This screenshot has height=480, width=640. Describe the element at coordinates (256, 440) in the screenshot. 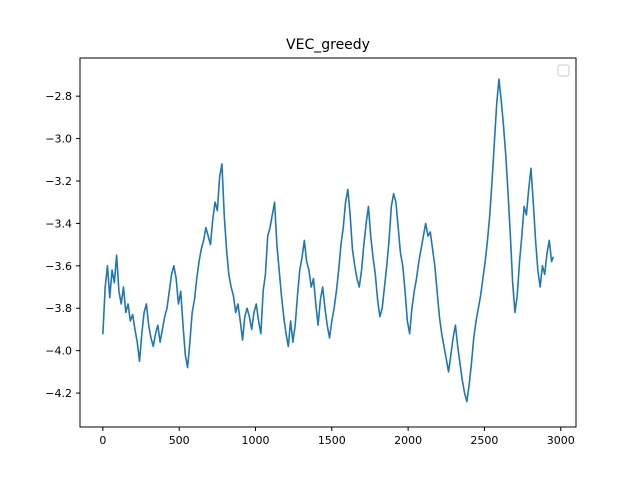

I see `x-tick-label: 1000` at that location.